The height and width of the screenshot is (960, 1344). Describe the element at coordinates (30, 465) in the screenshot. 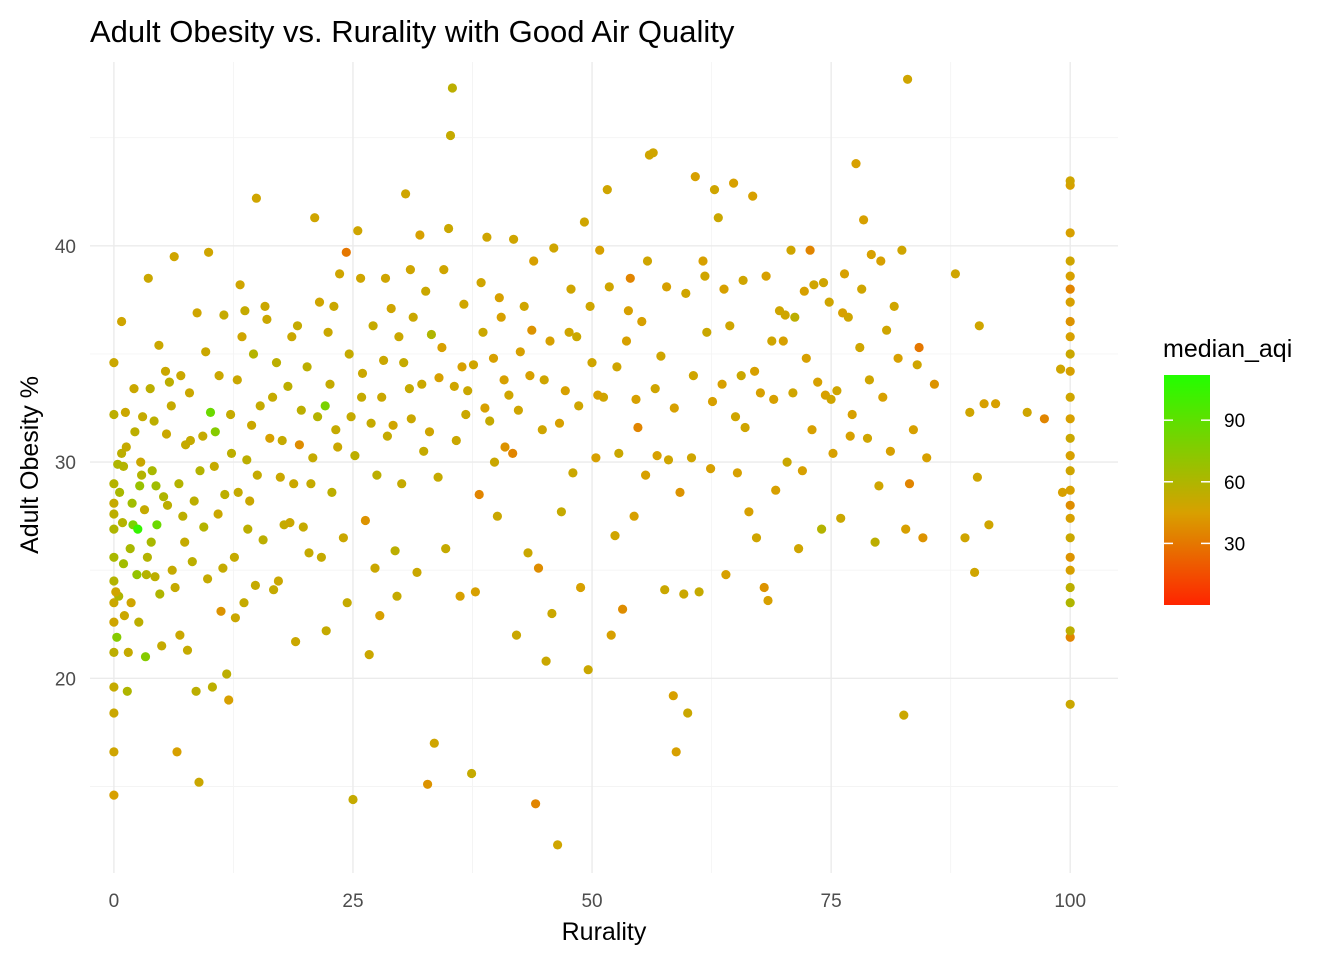

I see `y-axis-title: Adult Obesity %` at that location.